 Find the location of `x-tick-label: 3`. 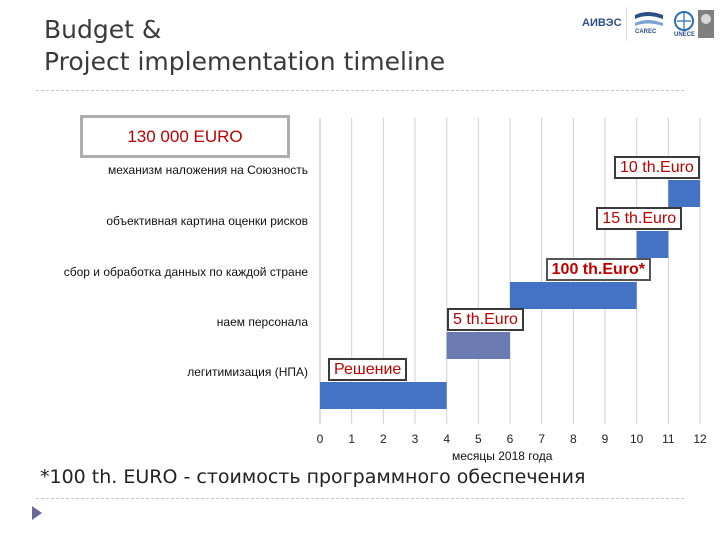

x-tick-label: 3 is located at coordinates (415, 439).